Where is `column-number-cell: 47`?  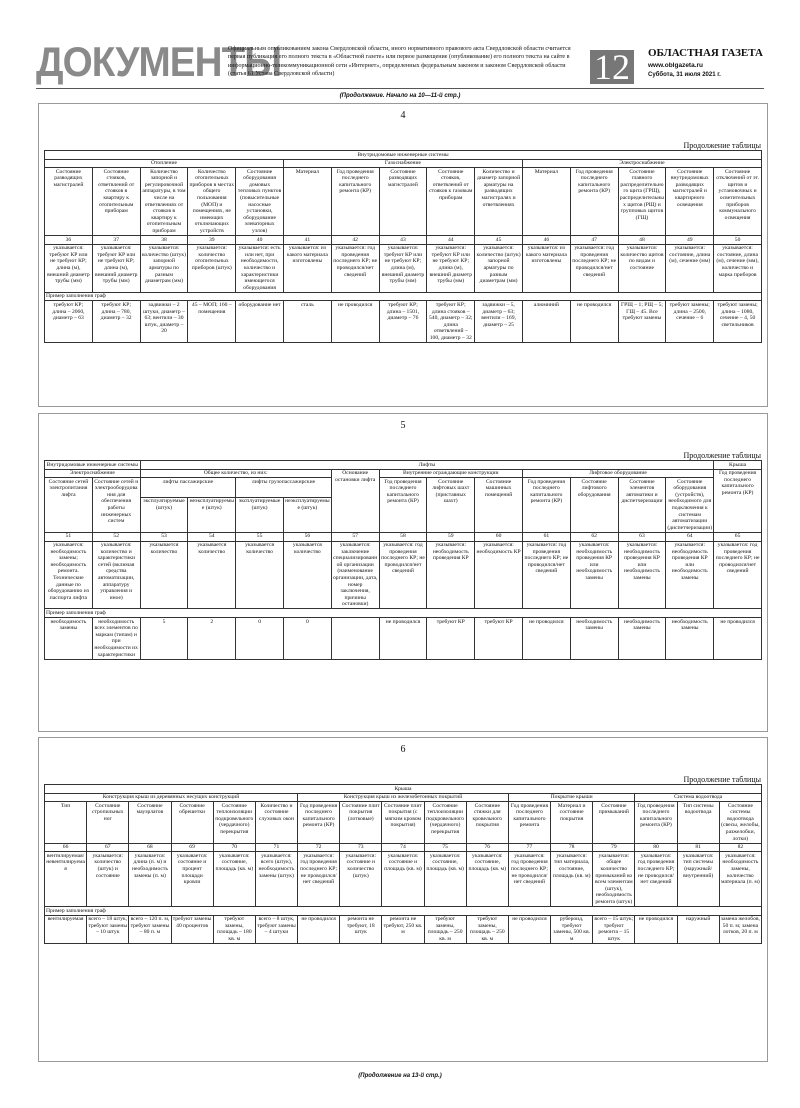 column-number-cell: 47 is located at coordinates (594, 240).